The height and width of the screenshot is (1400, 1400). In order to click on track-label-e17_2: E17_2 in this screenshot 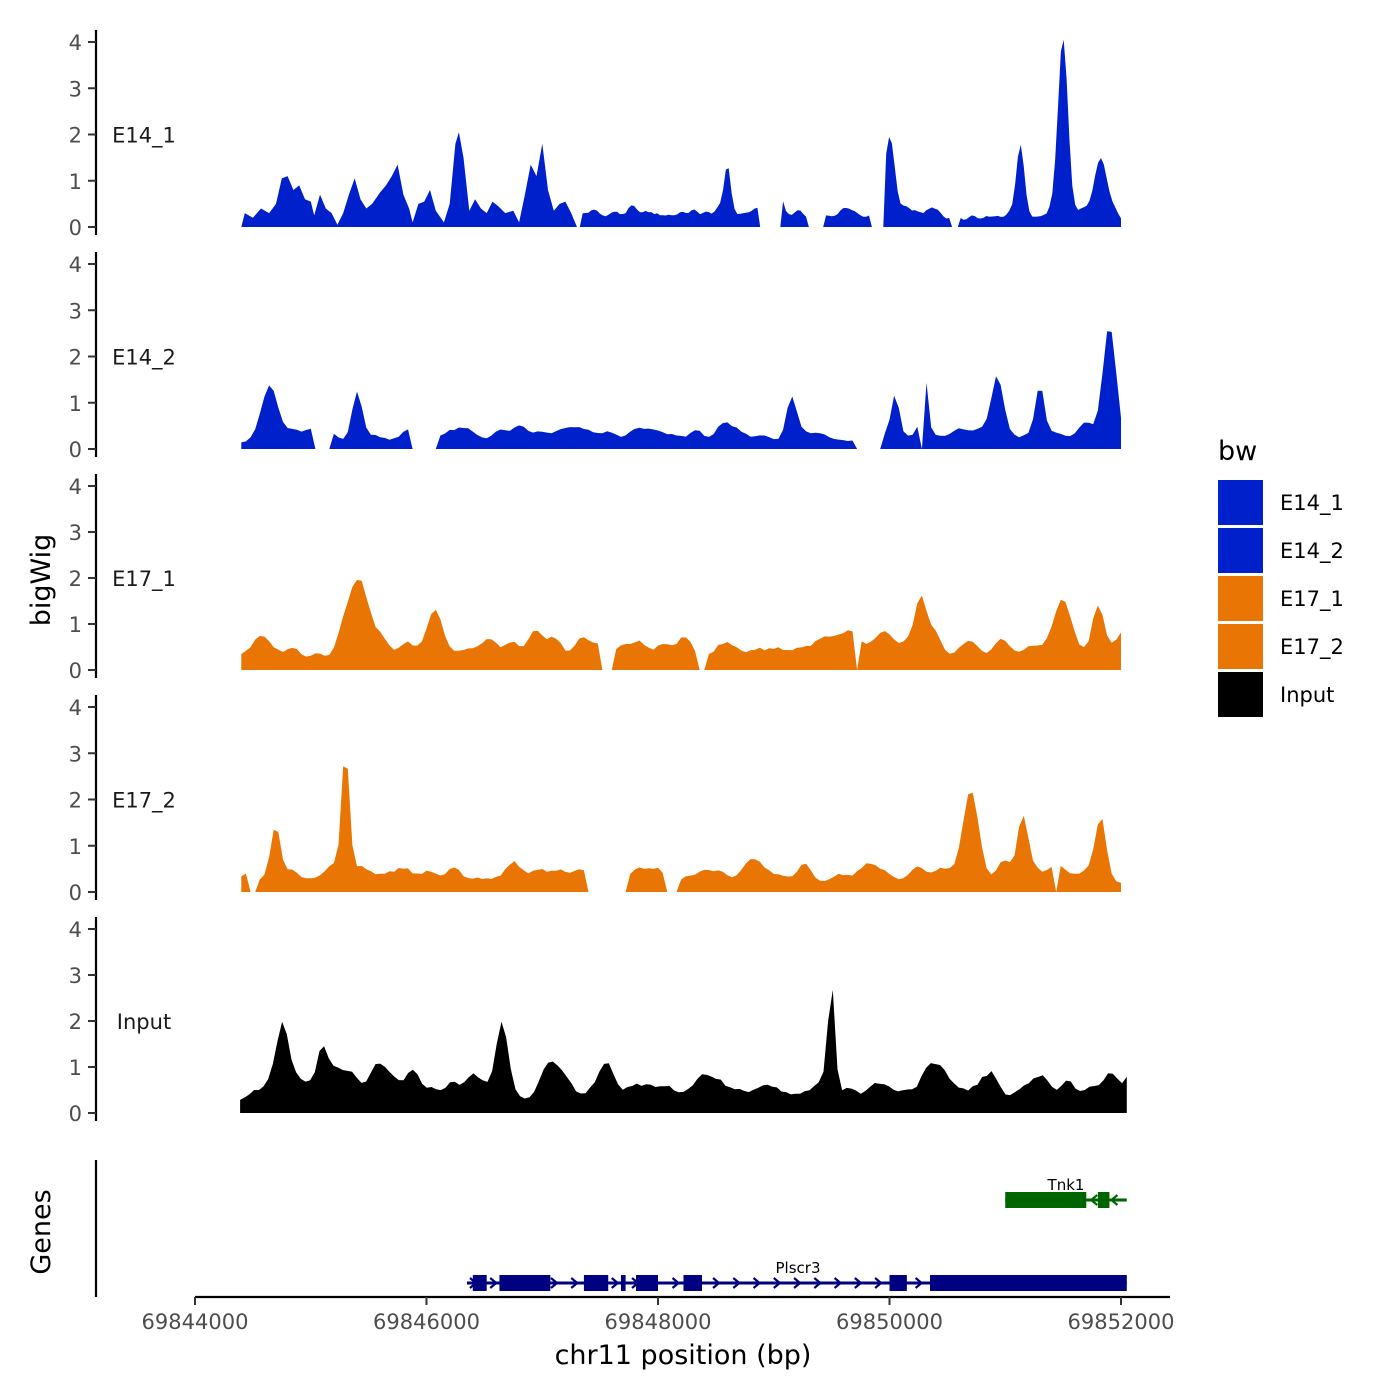, I will do `click(144, 801)`.